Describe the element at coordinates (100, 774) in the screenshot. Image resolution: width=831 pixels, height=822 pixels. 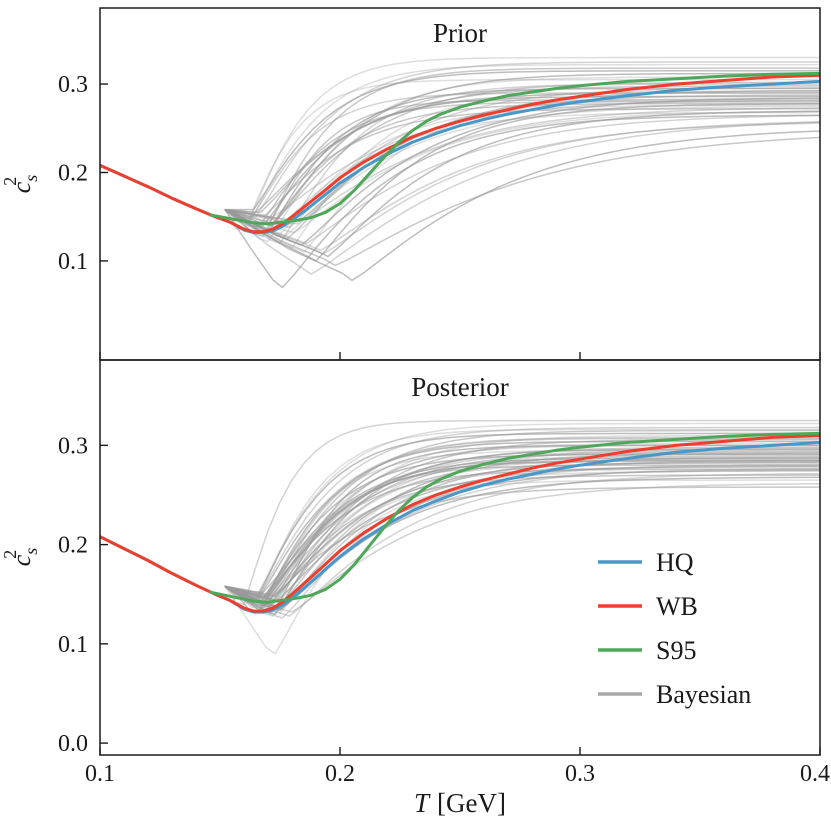
I see `x-tick-label: 0.1` at that location.